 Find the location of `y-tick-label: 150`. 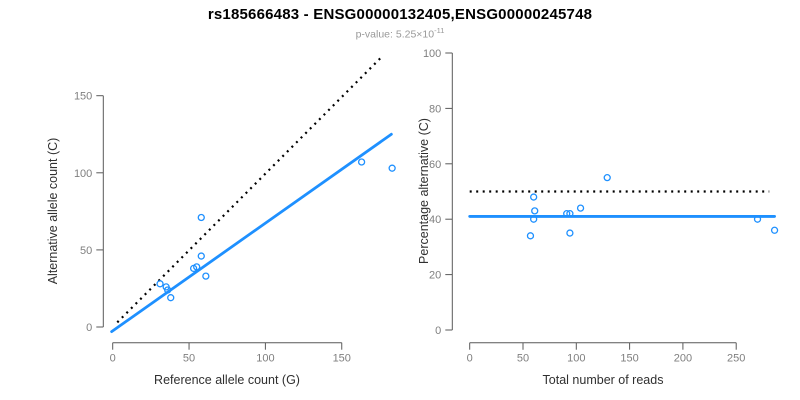

y-tick-label: 150 is located at coordinates (83, 97).